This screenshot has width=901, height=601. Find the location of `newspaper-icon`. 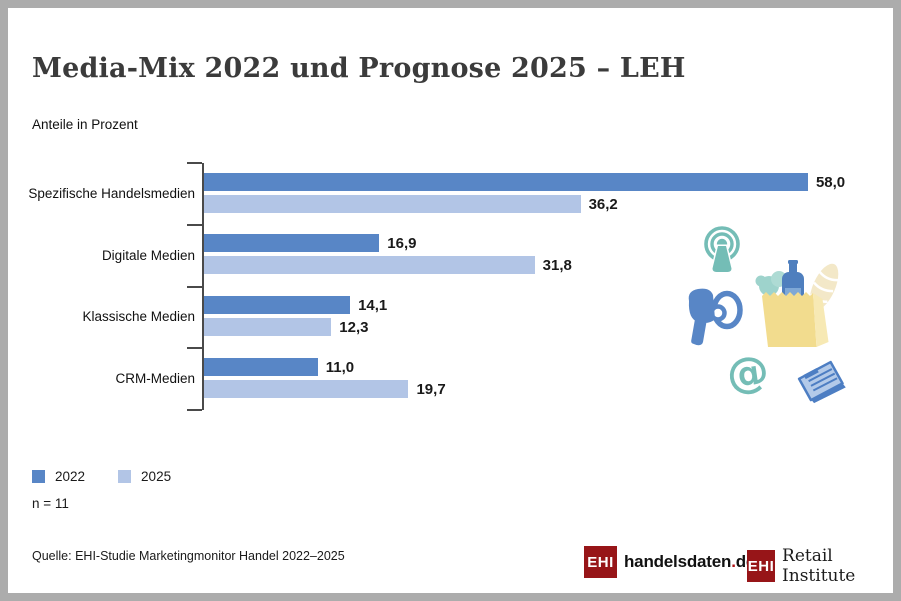

newspaper-icon is located at coordinates (821, 382).